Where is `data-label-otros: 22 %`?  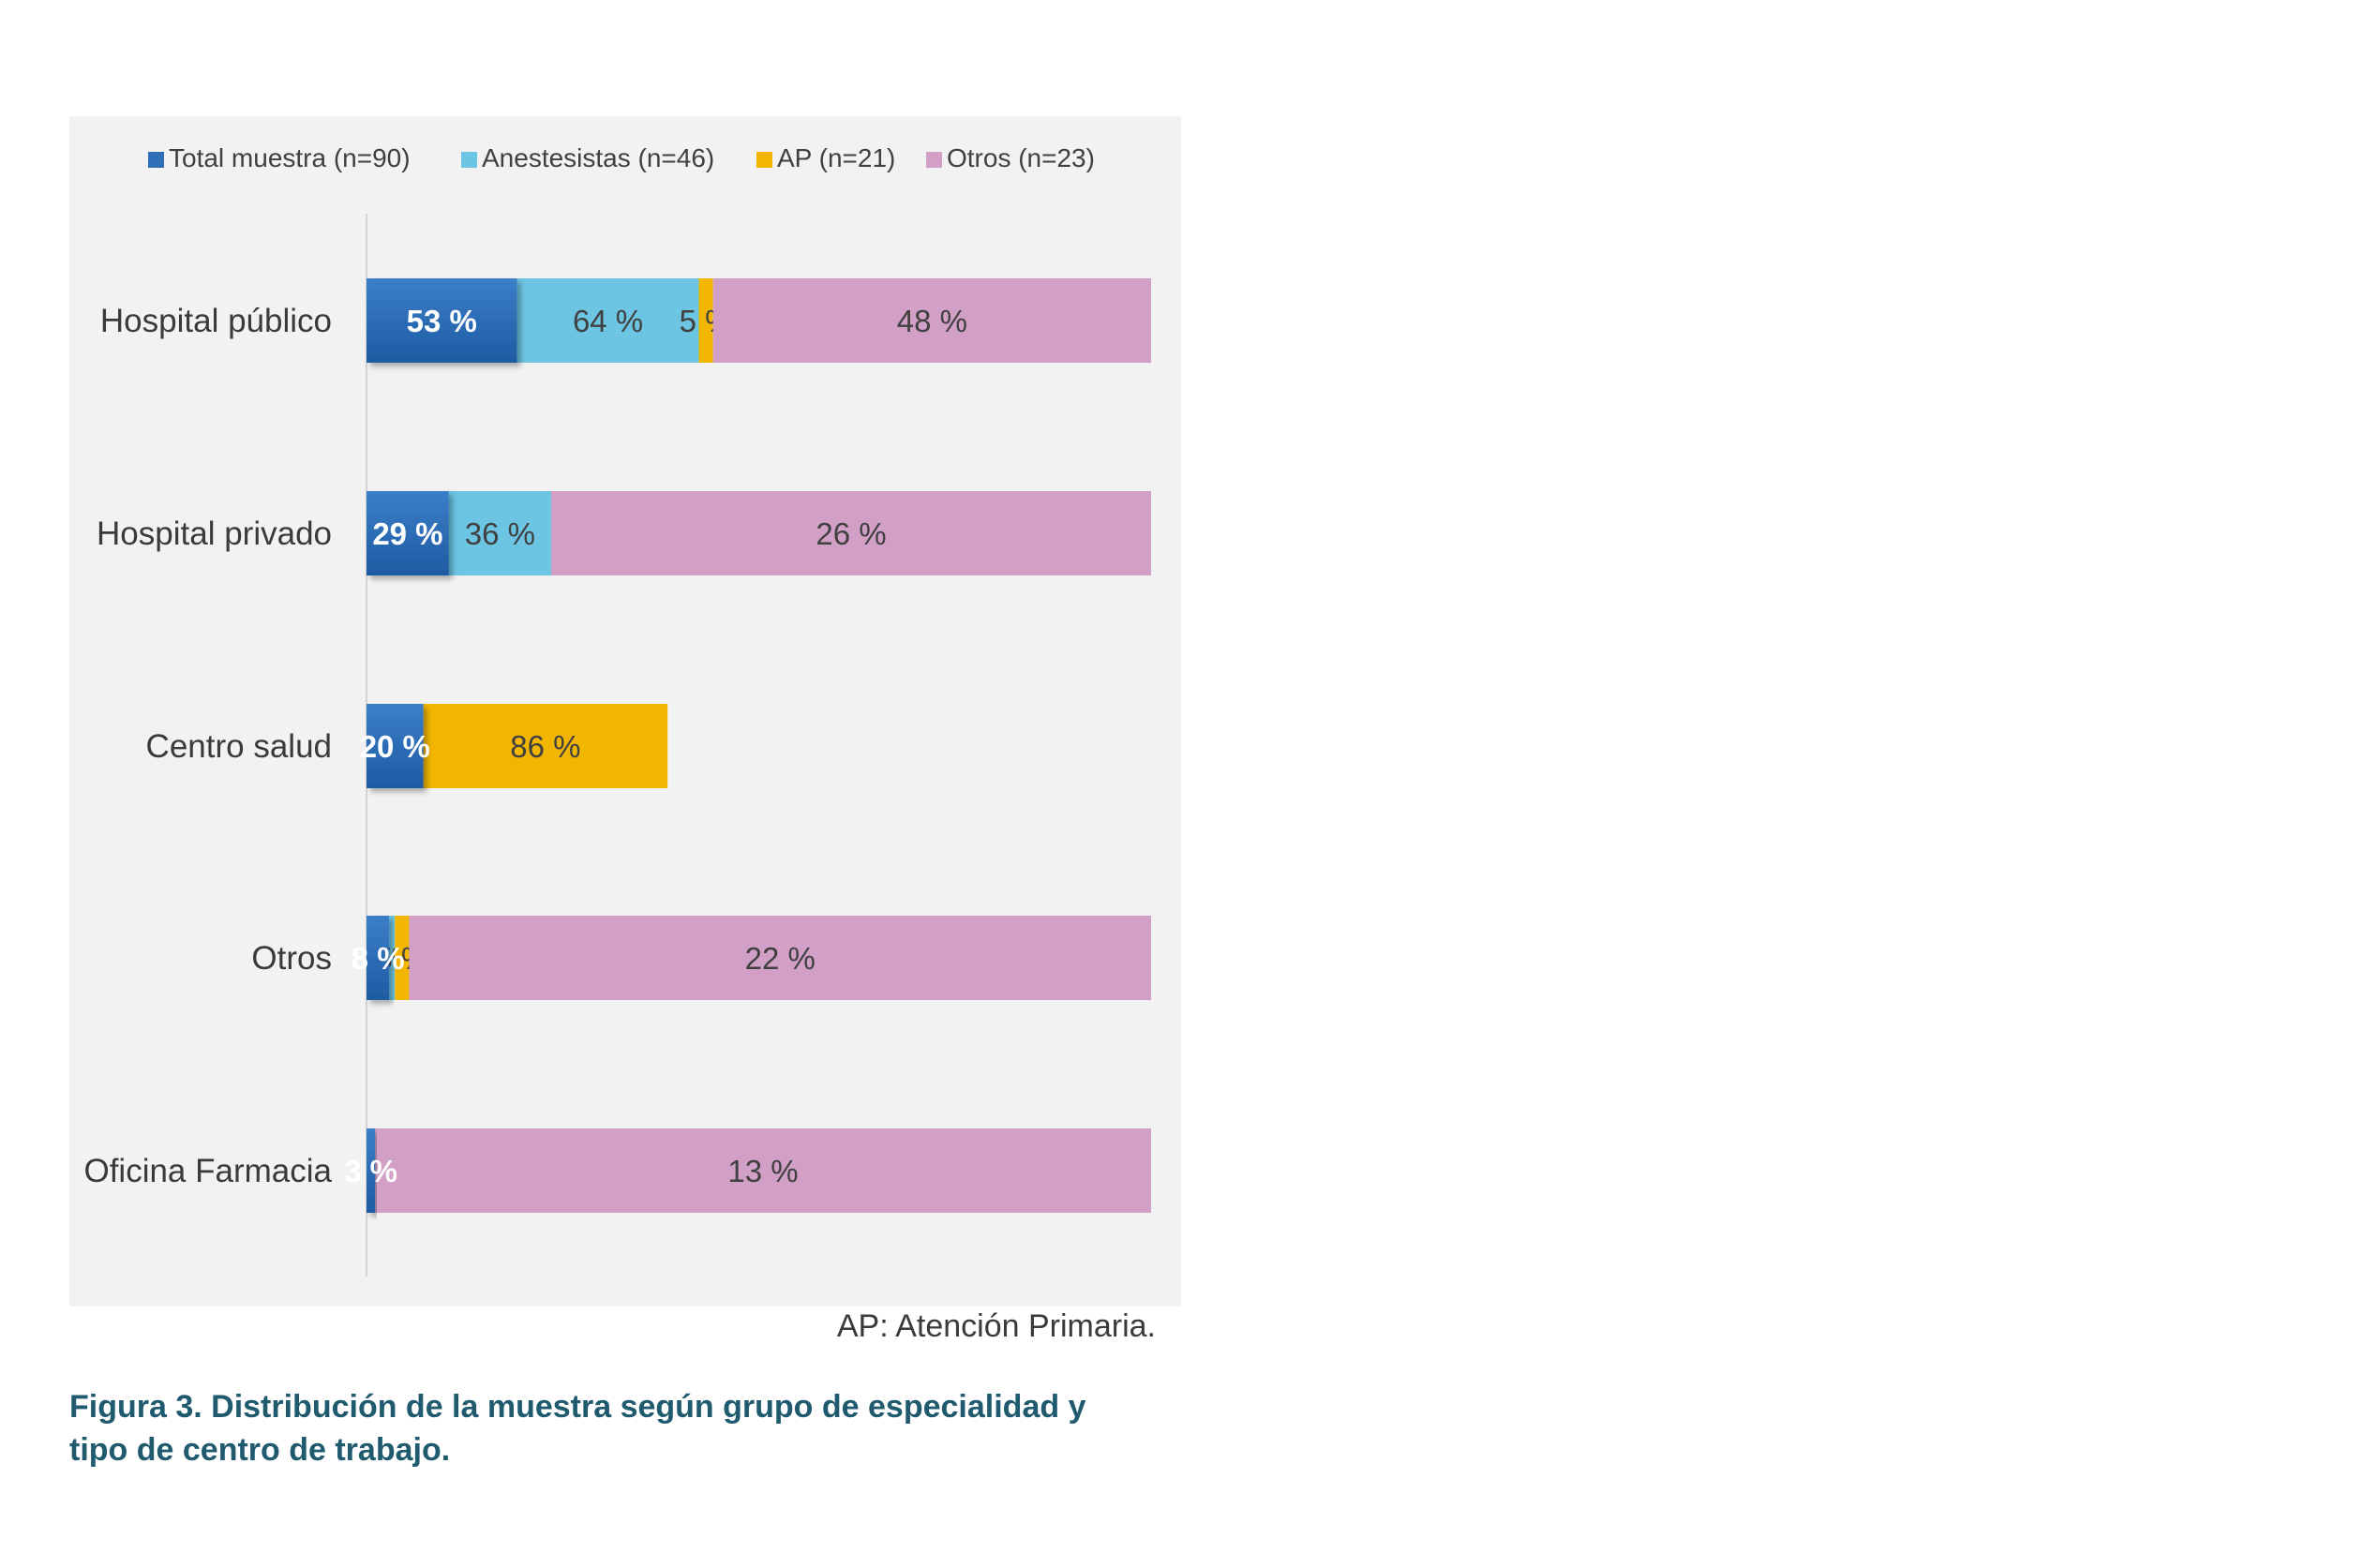 data-label-otros: 22 % is located at coordinates (780, 958).